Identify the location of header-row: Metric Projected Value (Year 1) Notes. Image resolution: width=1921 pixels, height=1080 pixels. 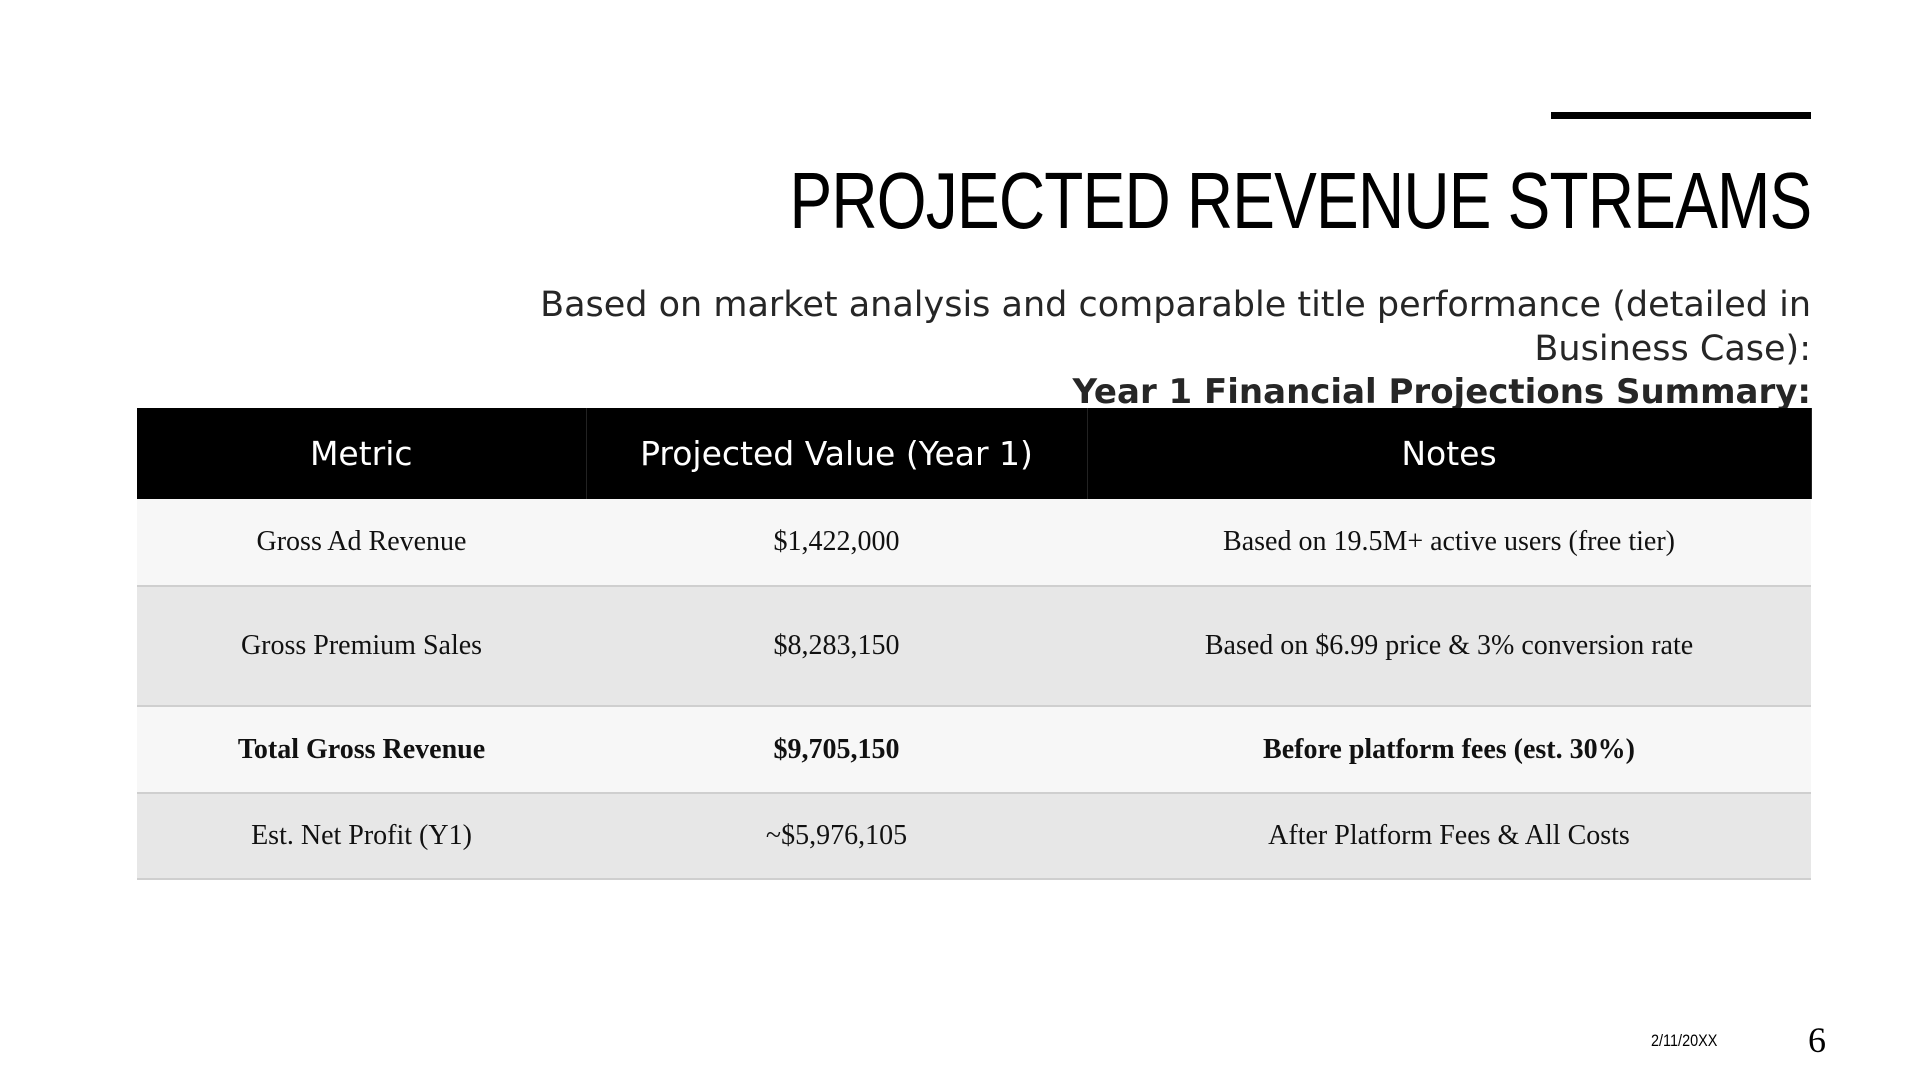
(974, 453).